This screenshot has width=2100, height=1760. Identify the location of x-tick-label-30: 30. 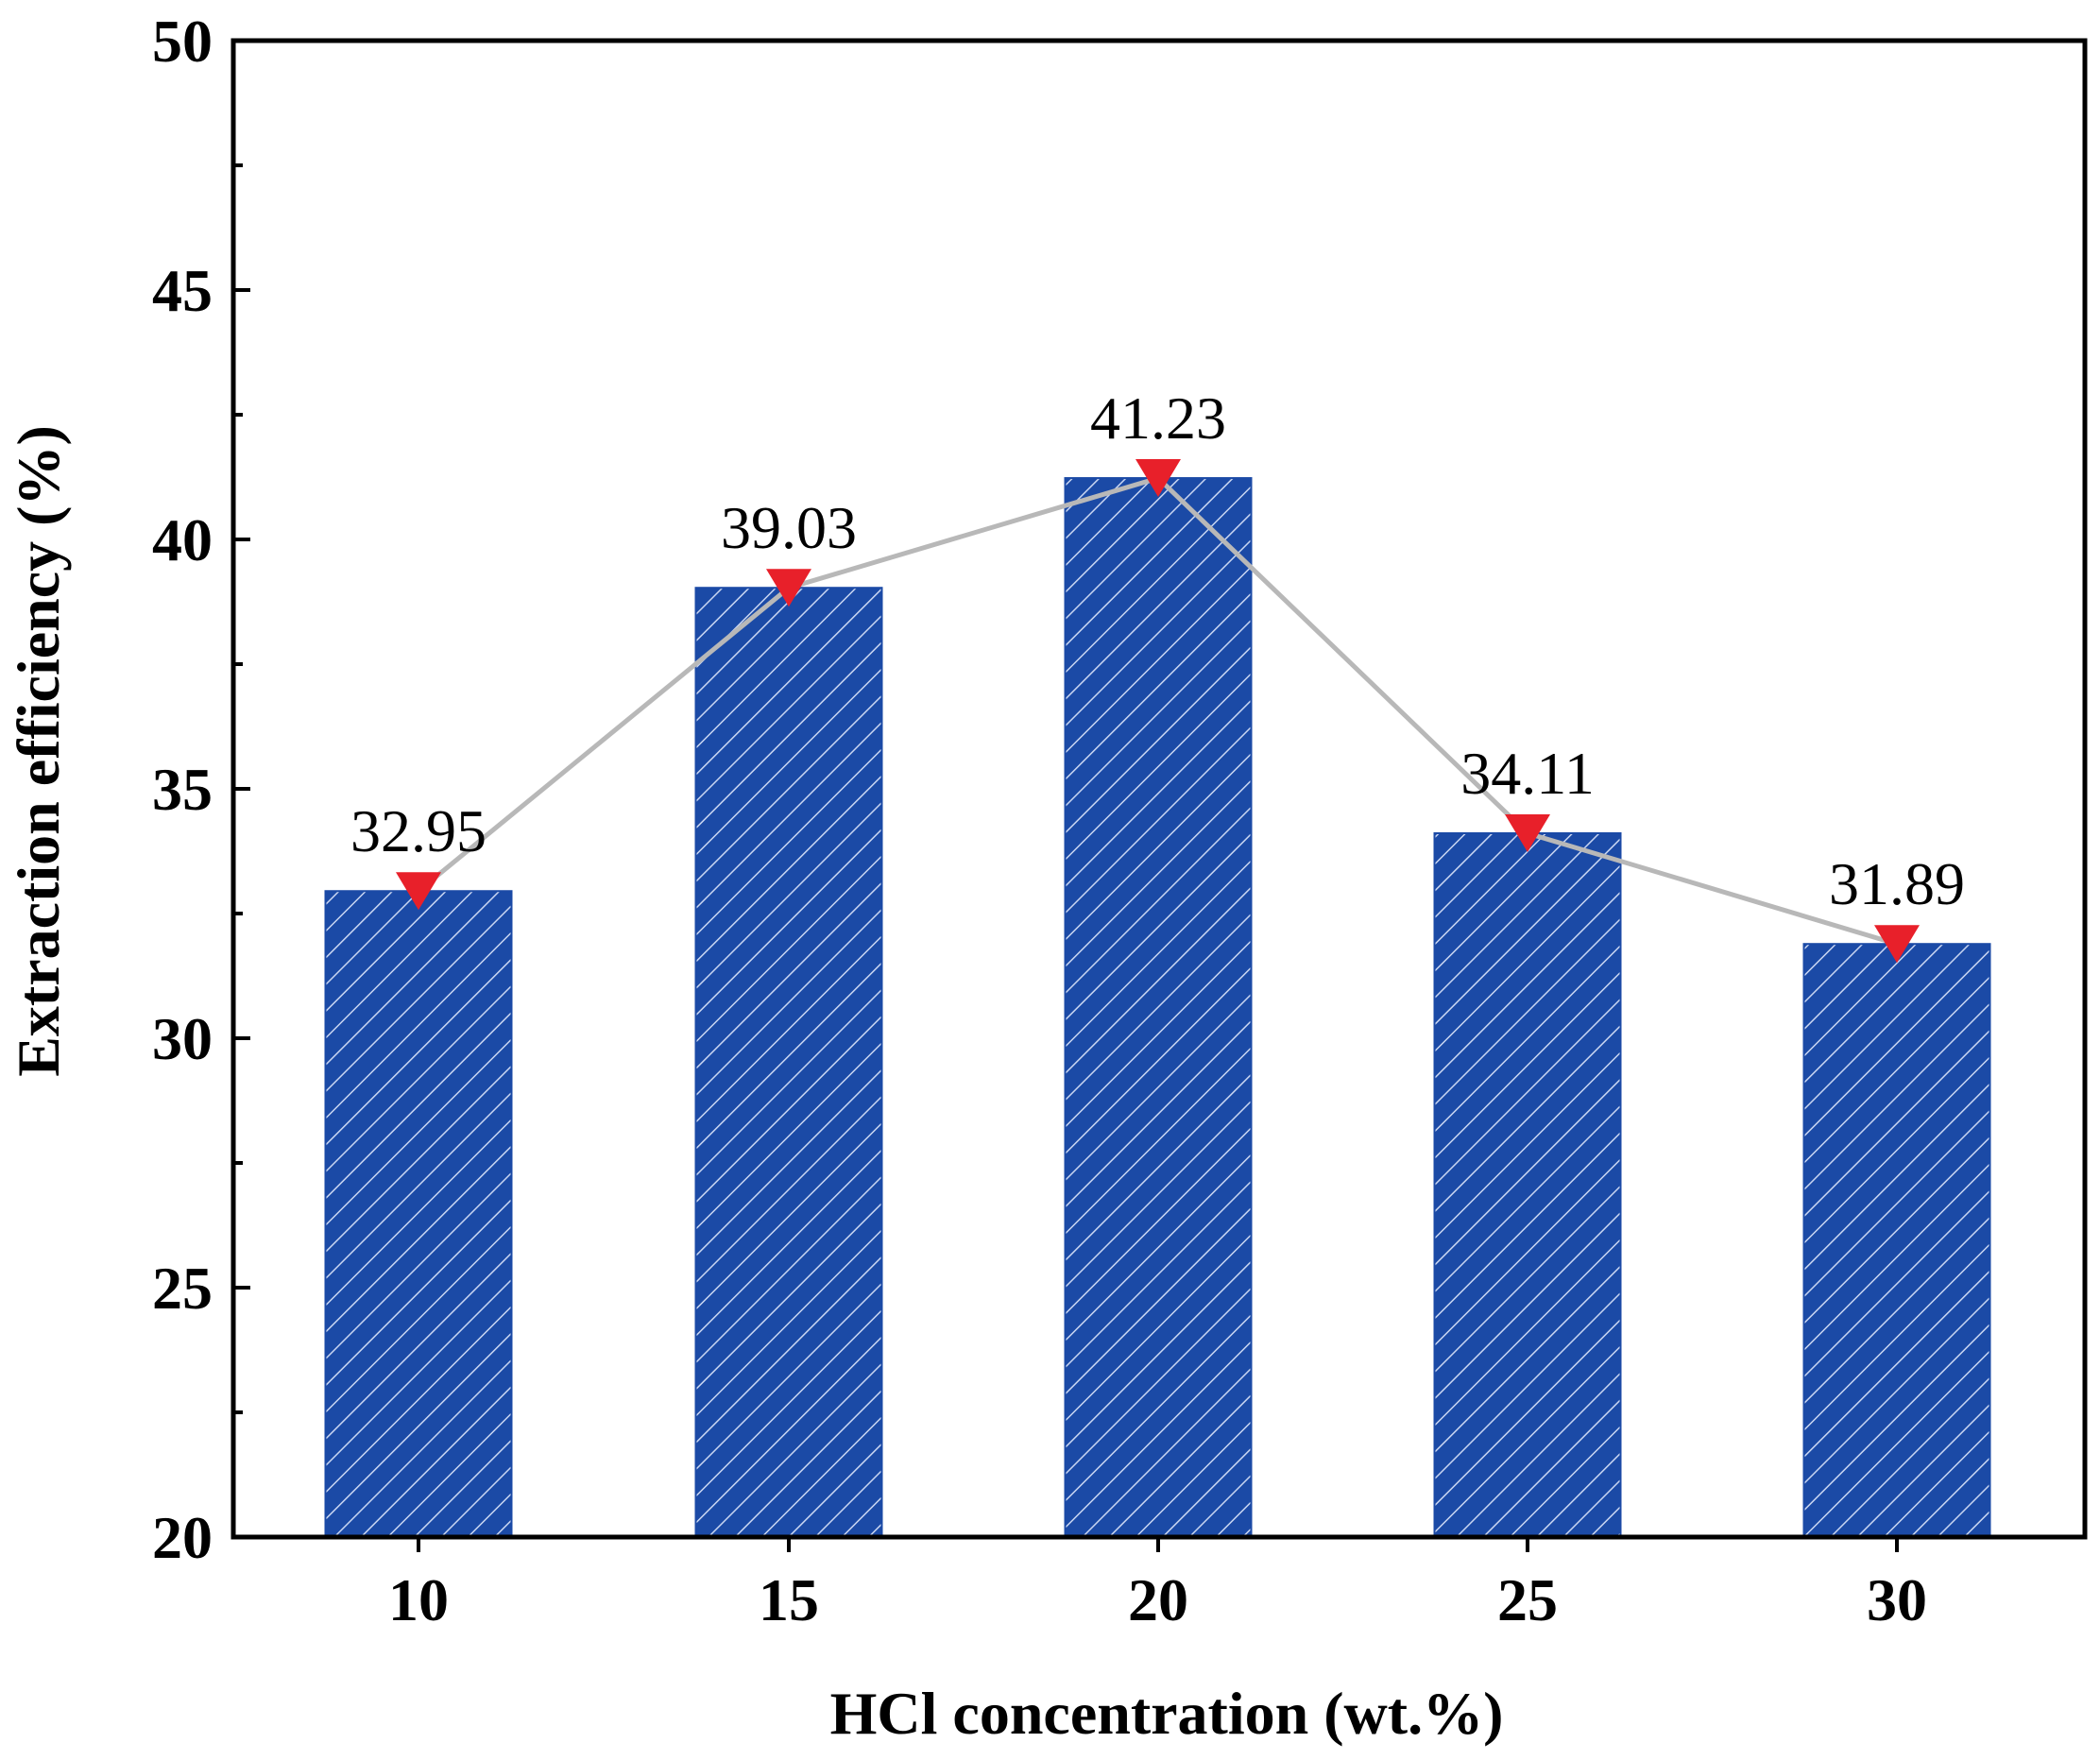
(1897, 1599).